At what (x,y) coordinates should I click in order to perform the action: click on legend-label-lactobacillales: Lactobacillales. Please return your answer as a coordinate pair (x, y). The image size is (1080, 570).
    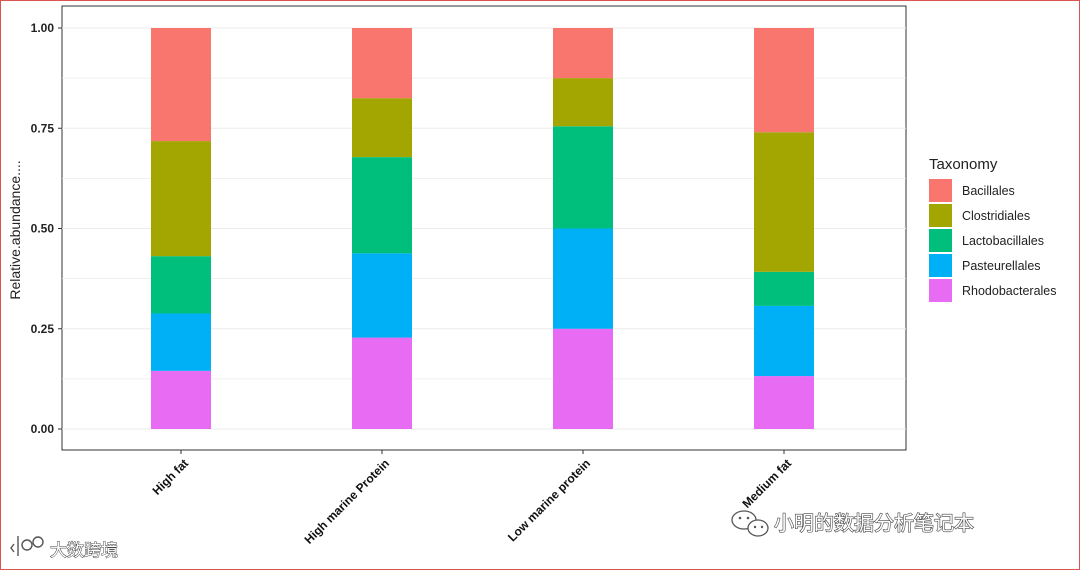
    Looking at the image, I should click on (1003, 241).